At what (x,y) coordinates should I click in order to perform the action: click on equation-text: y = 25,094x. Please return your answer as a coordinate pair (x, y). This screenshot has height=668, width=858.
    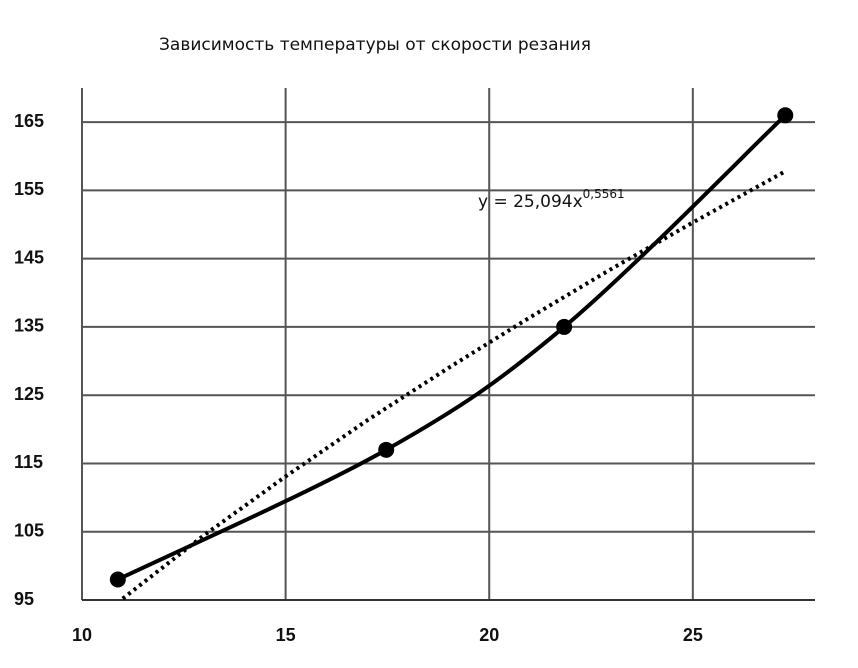
    Looking at the image, I should click on (530, 202).